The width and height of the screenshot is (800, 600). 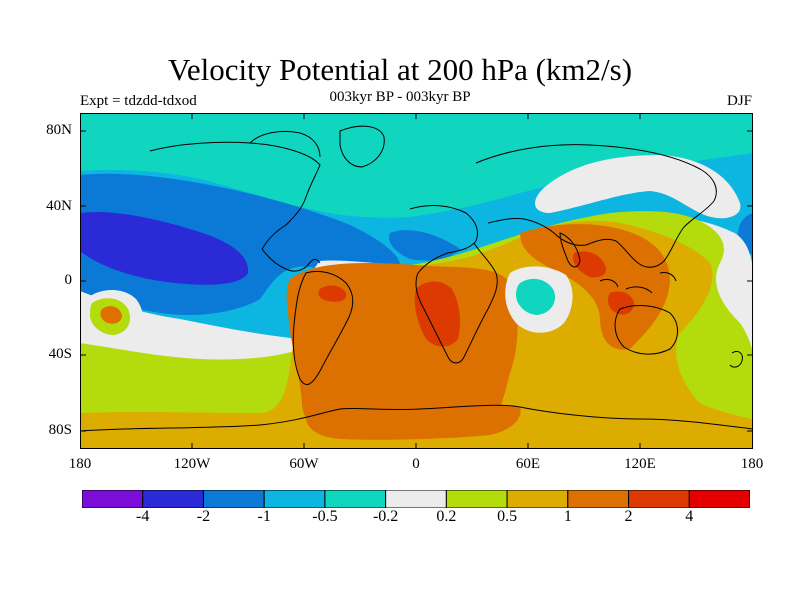 What do you see at coordinates (628, 516) in the screenshot?
I see `colorbar-label: 2` at bounding box center [628, 516].